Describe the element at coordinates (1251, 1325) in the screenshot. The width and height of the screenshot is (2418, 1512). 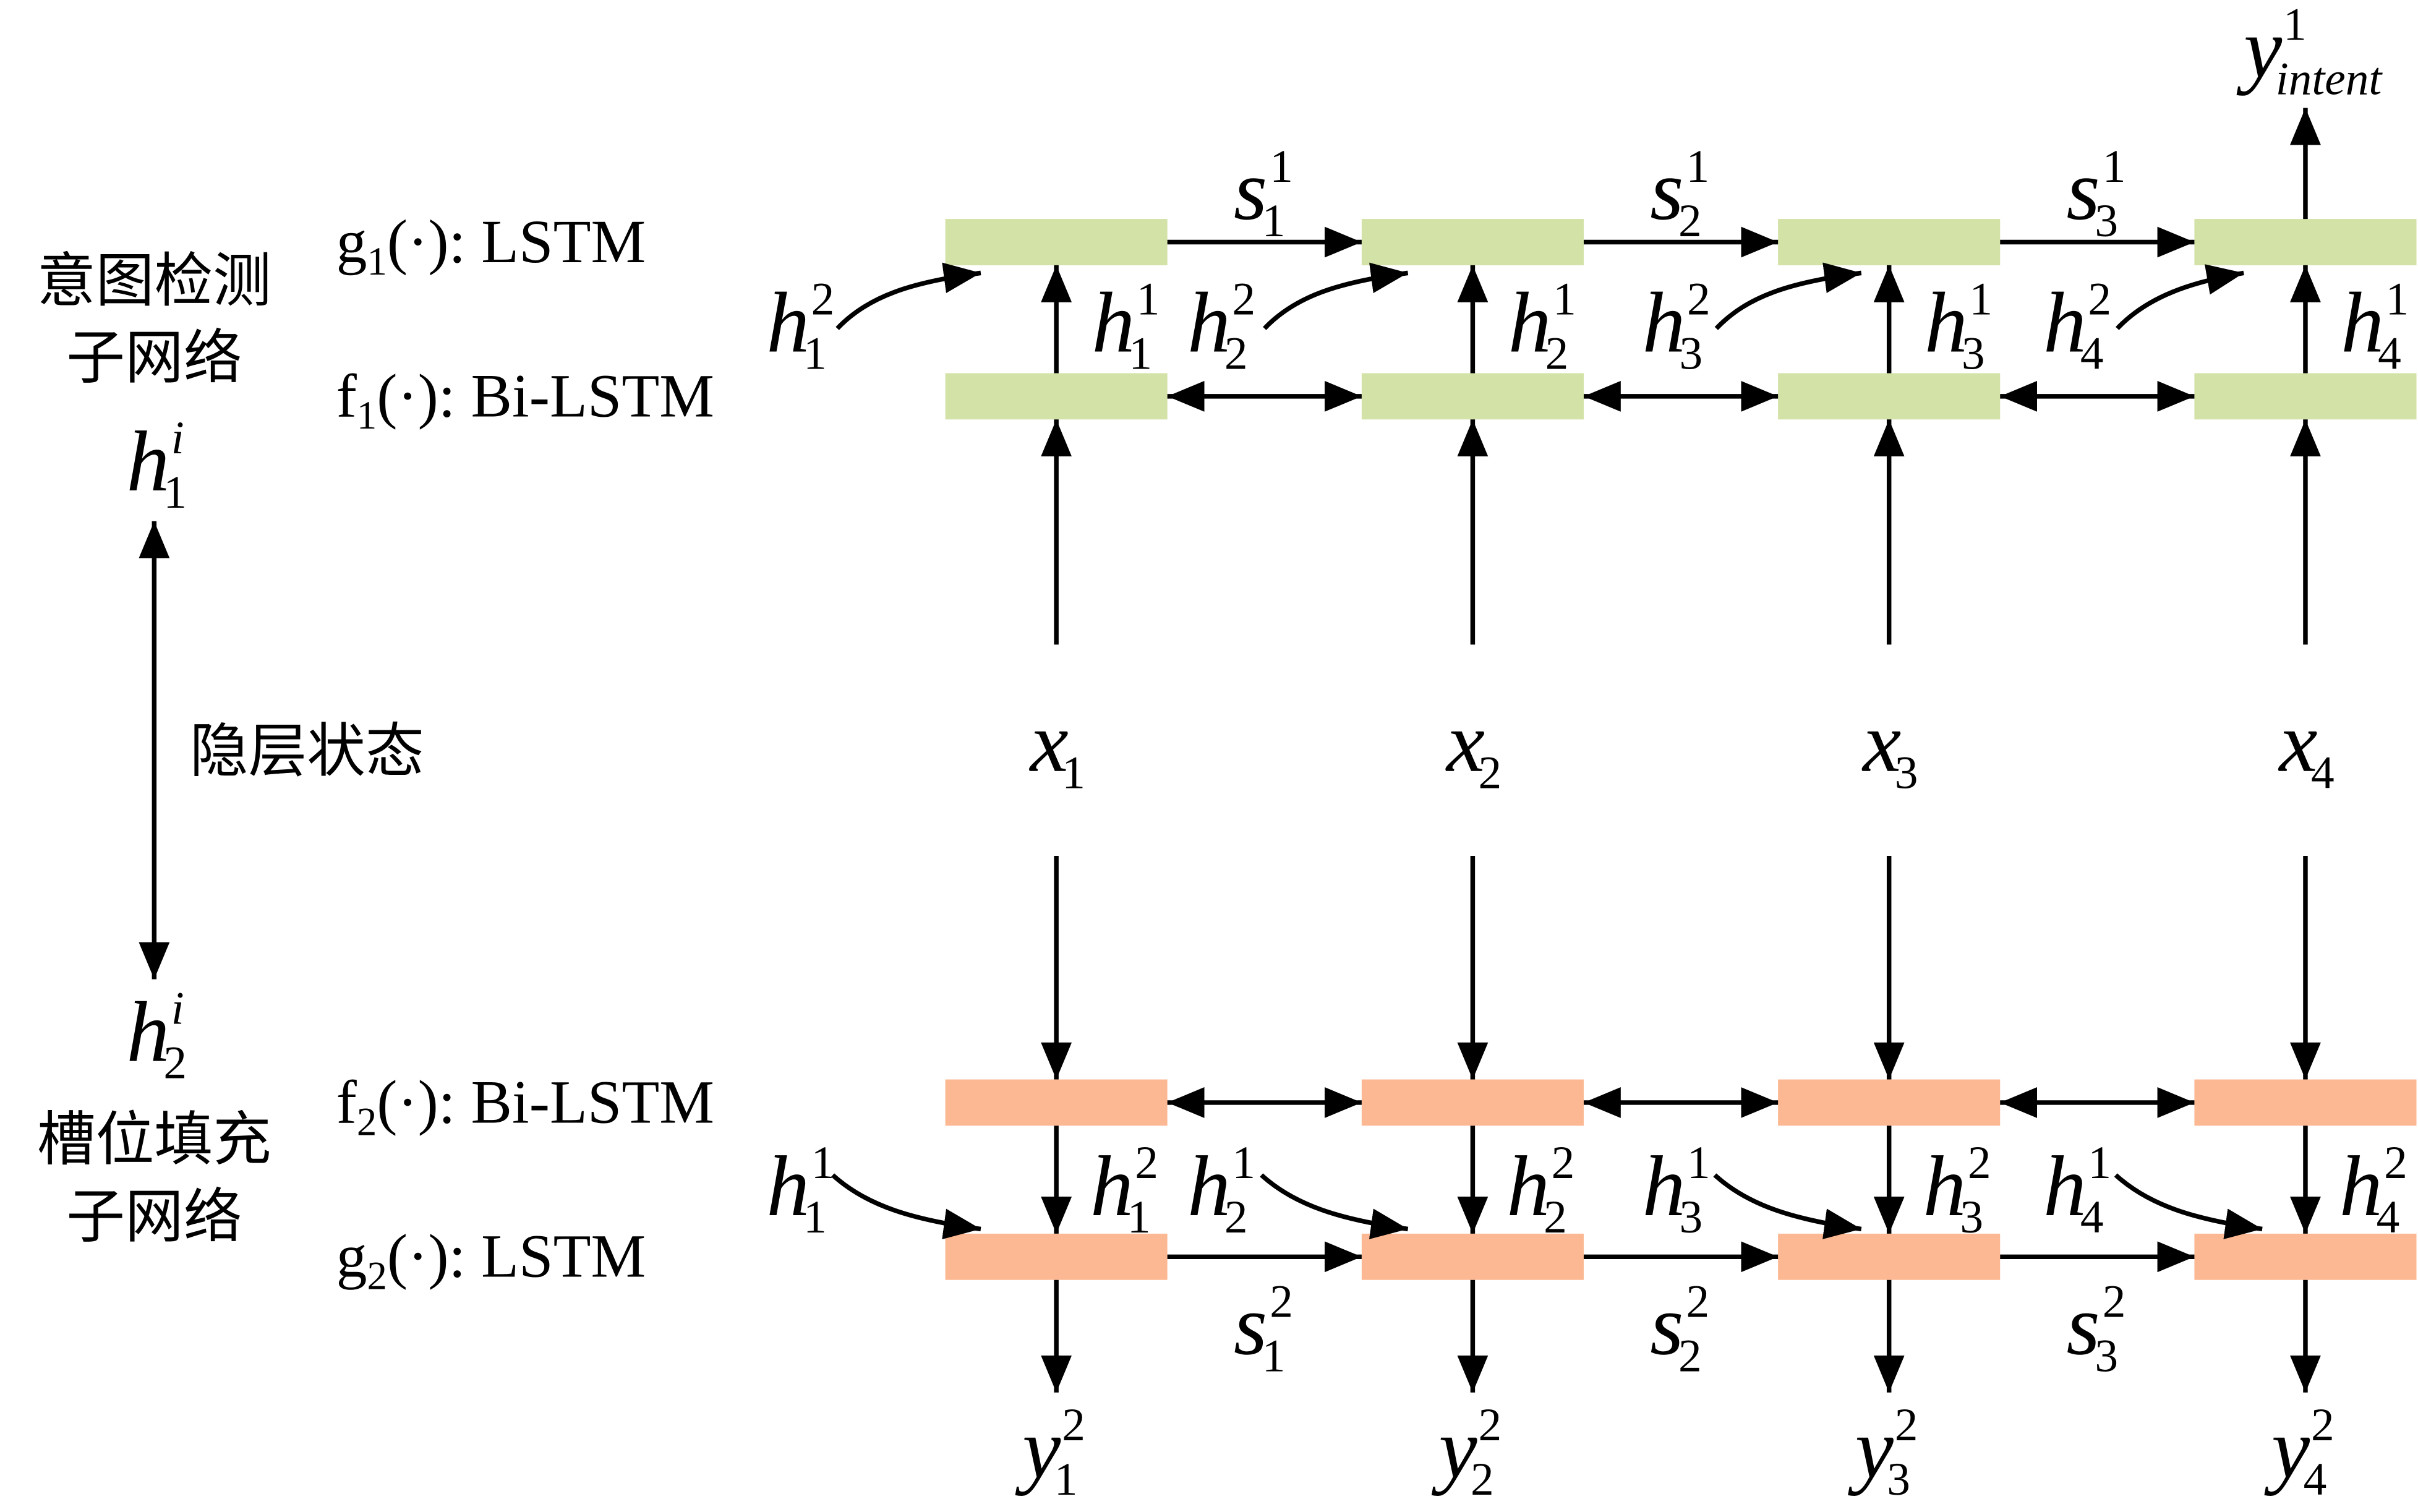
I see `slot-state-label-1-symbol: s` at that location.